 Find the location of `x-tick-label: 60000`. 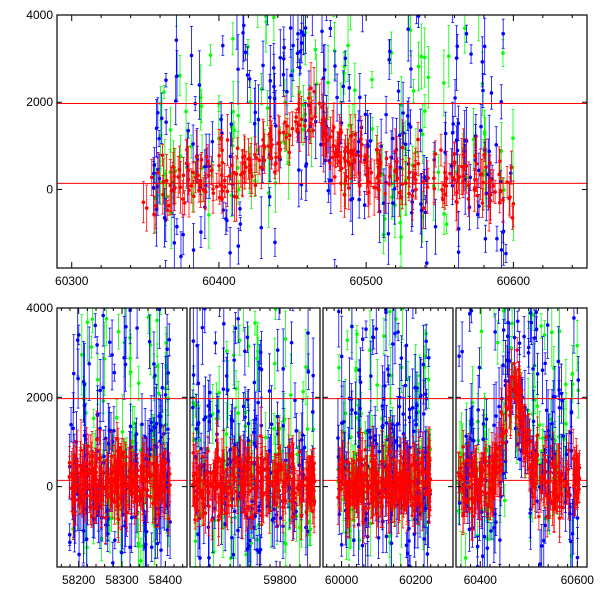

x-tick-label: 60000 is located at coordinates (342, 580).